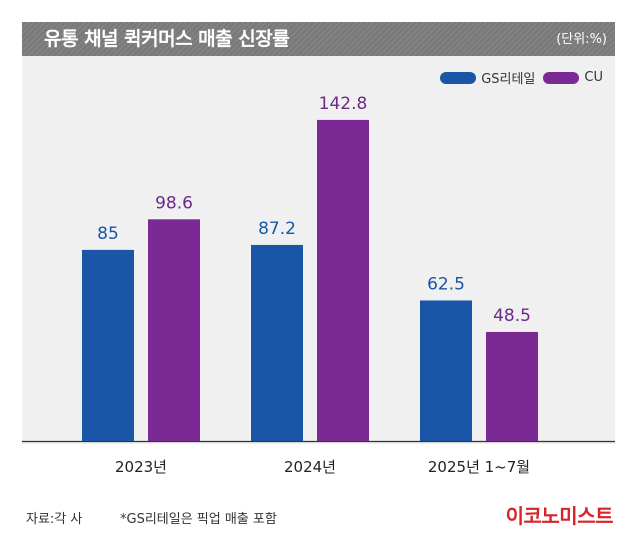 This screenshot has width=637, height=542. What do you see at coordinates (343, 104) in the screenshot?
I see `data-label-cu-1: 142.8` at bounding box center [343, 104].